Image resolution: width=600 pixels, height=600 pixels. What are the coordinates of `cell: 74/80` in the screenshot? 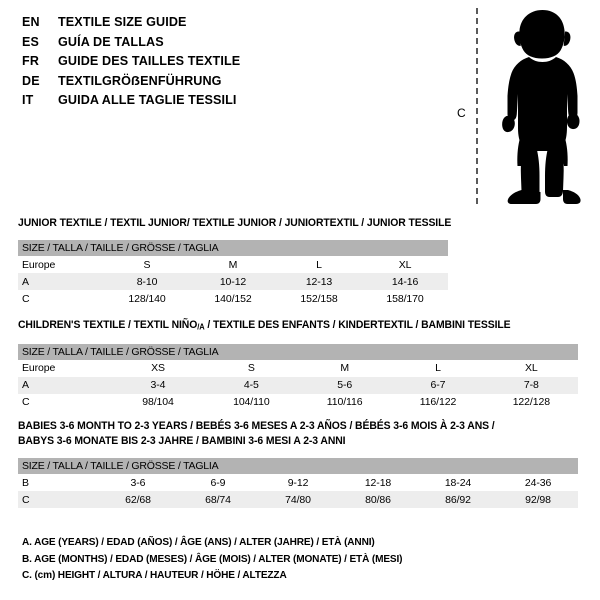 It's located at (298, 499).